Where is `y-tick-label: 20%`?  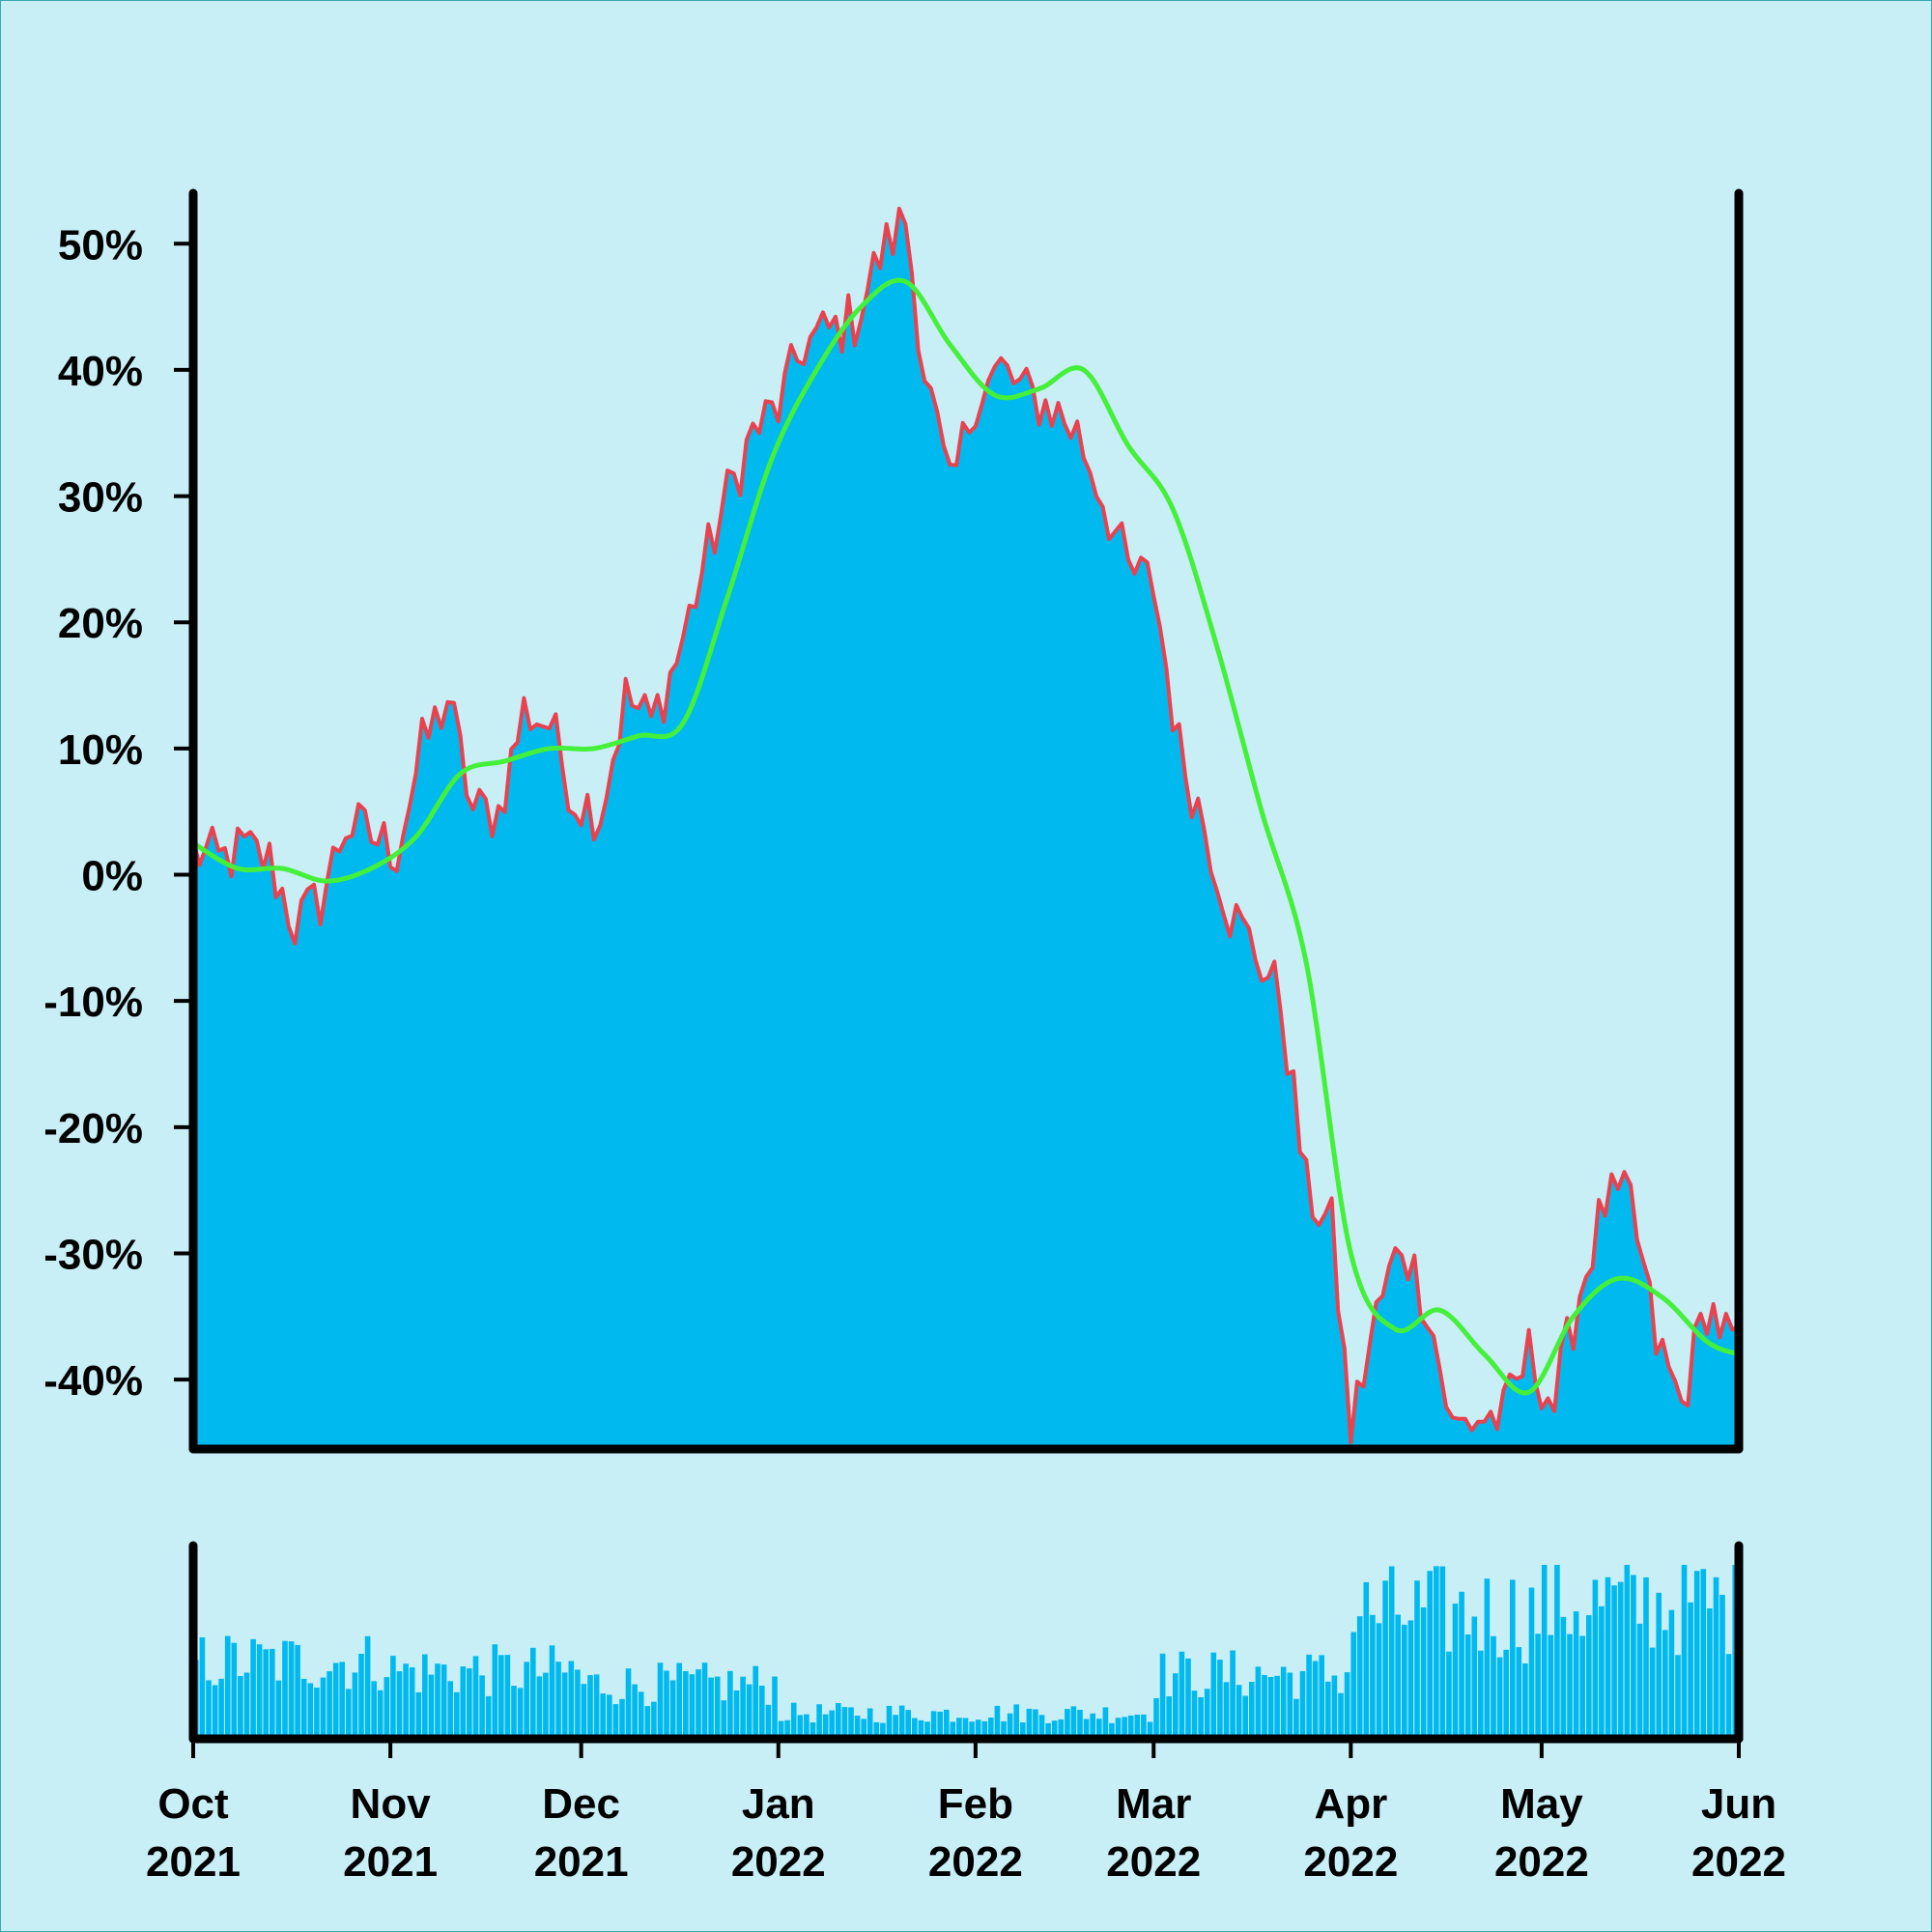
y-tick-label: 20% is located at coordinates (100, 623).